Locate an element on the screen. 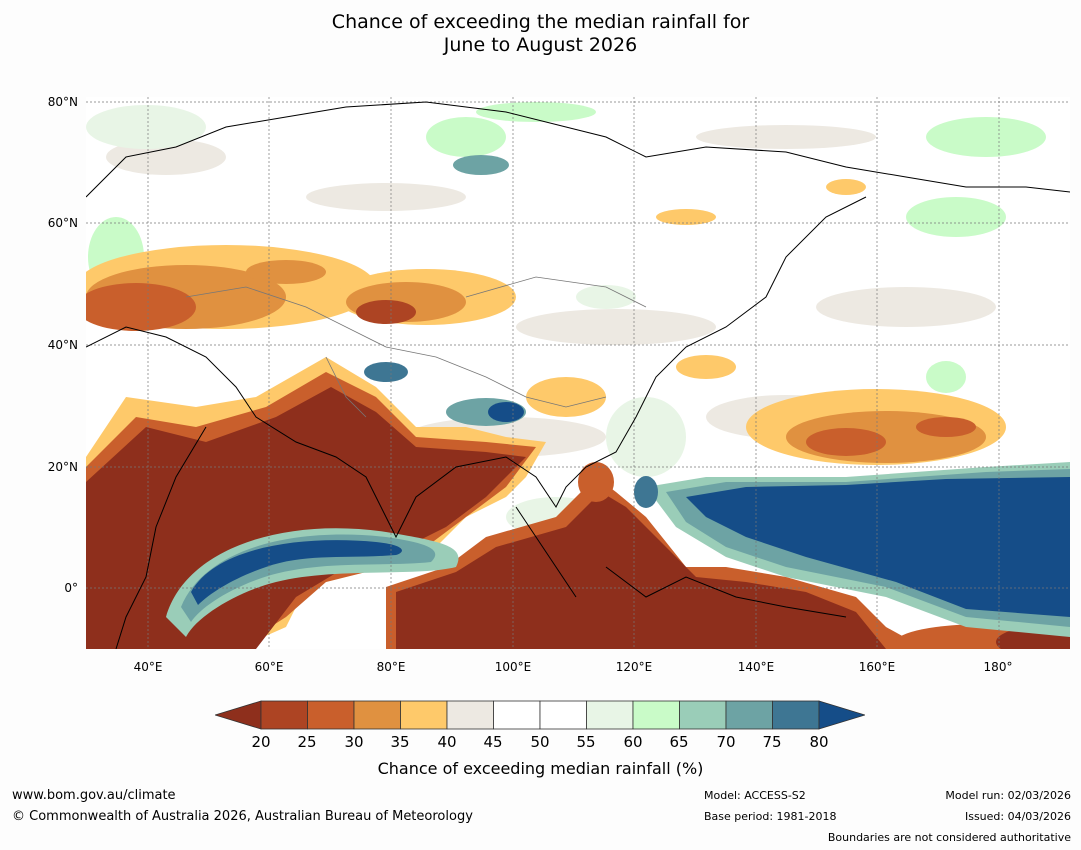 The height and width of the screenshot is (850, 1081). lat-label-0: 0° is located at coordinates (71, 588).